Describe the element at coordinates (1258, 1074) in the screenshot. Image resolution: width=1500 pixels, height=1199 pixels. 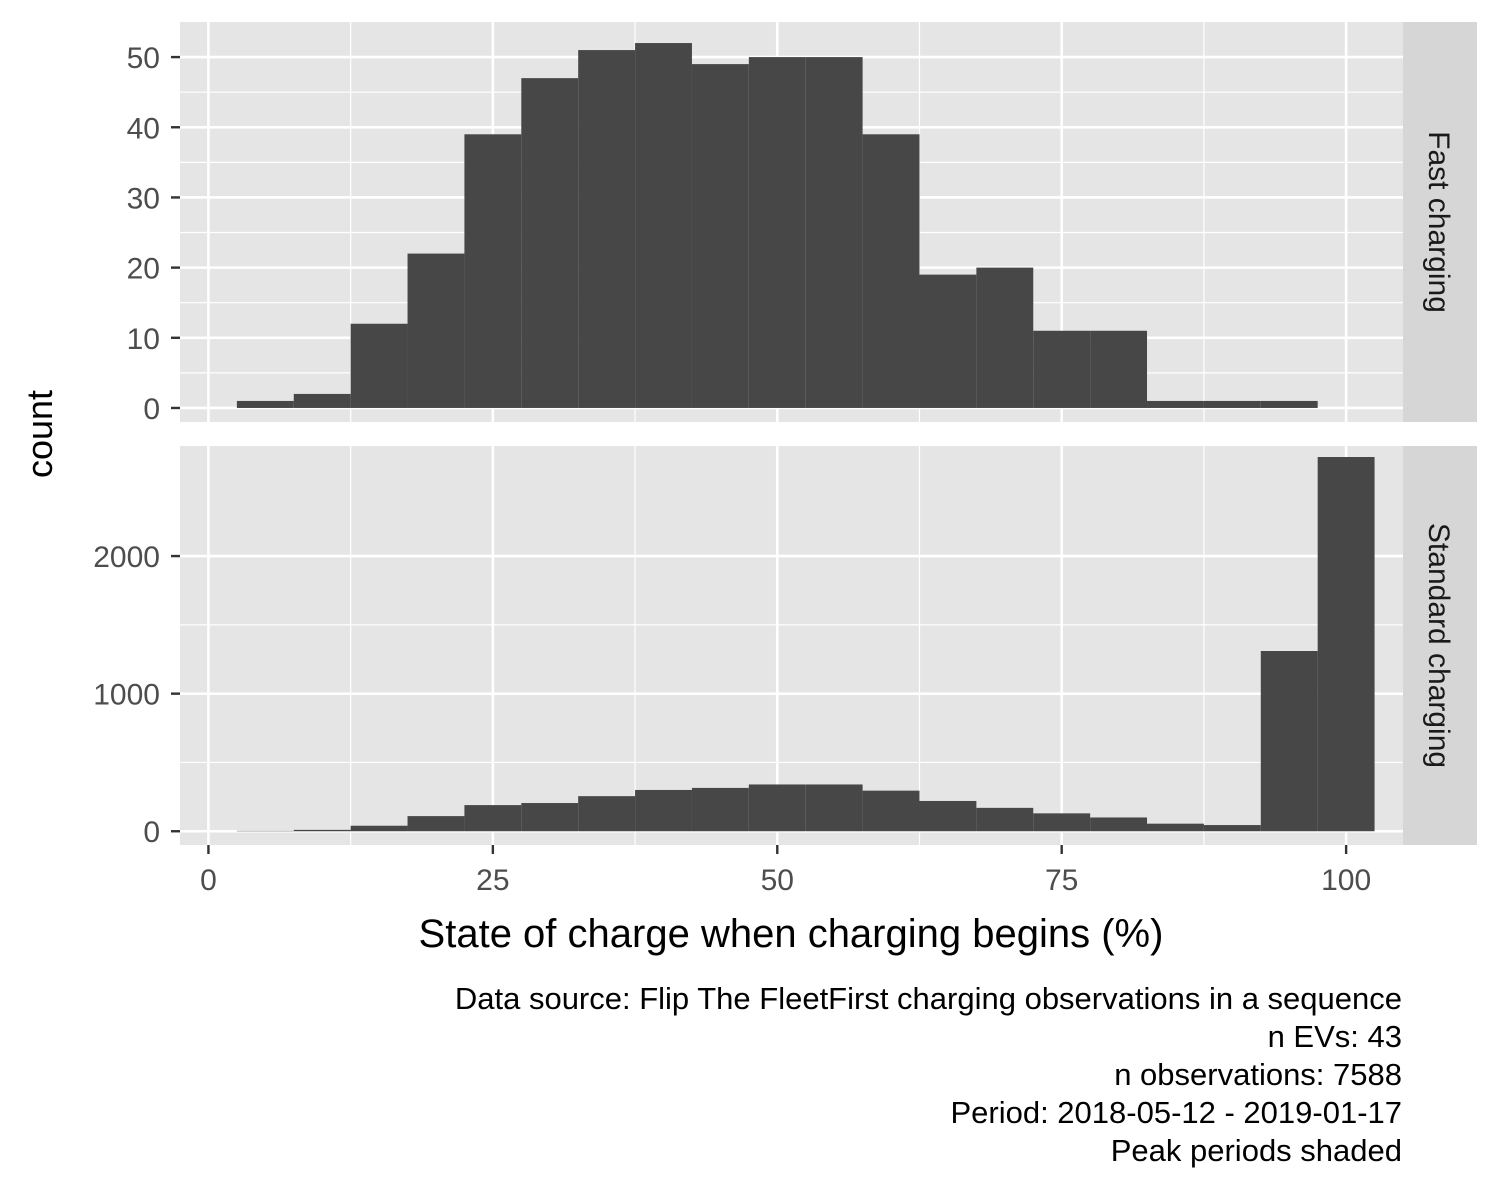
I see `caption-line-n-observations: n observations: 7588` at that location.